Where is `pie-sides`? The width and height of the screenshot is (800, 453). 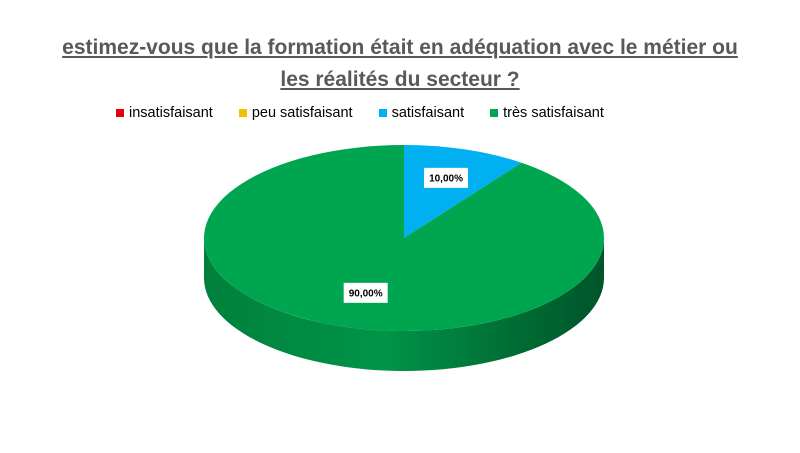 pie-sides is located at coordinates (404, 304).